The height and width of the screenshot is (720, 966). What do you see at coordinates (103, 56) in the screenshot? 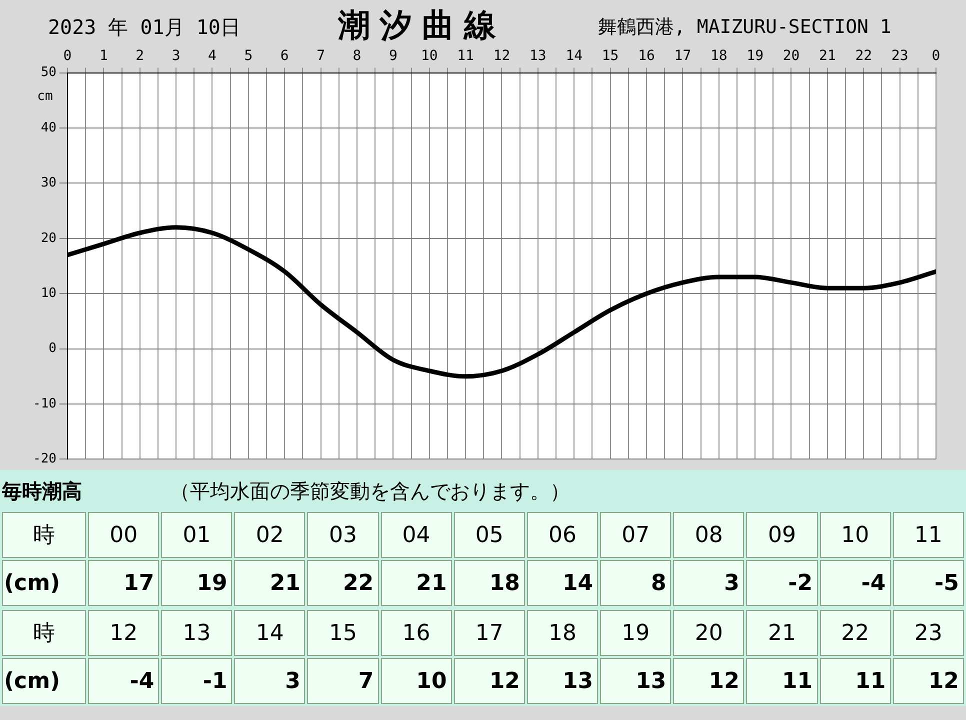
I see `x-tick-label: 1` at bounding box center [103, 56].